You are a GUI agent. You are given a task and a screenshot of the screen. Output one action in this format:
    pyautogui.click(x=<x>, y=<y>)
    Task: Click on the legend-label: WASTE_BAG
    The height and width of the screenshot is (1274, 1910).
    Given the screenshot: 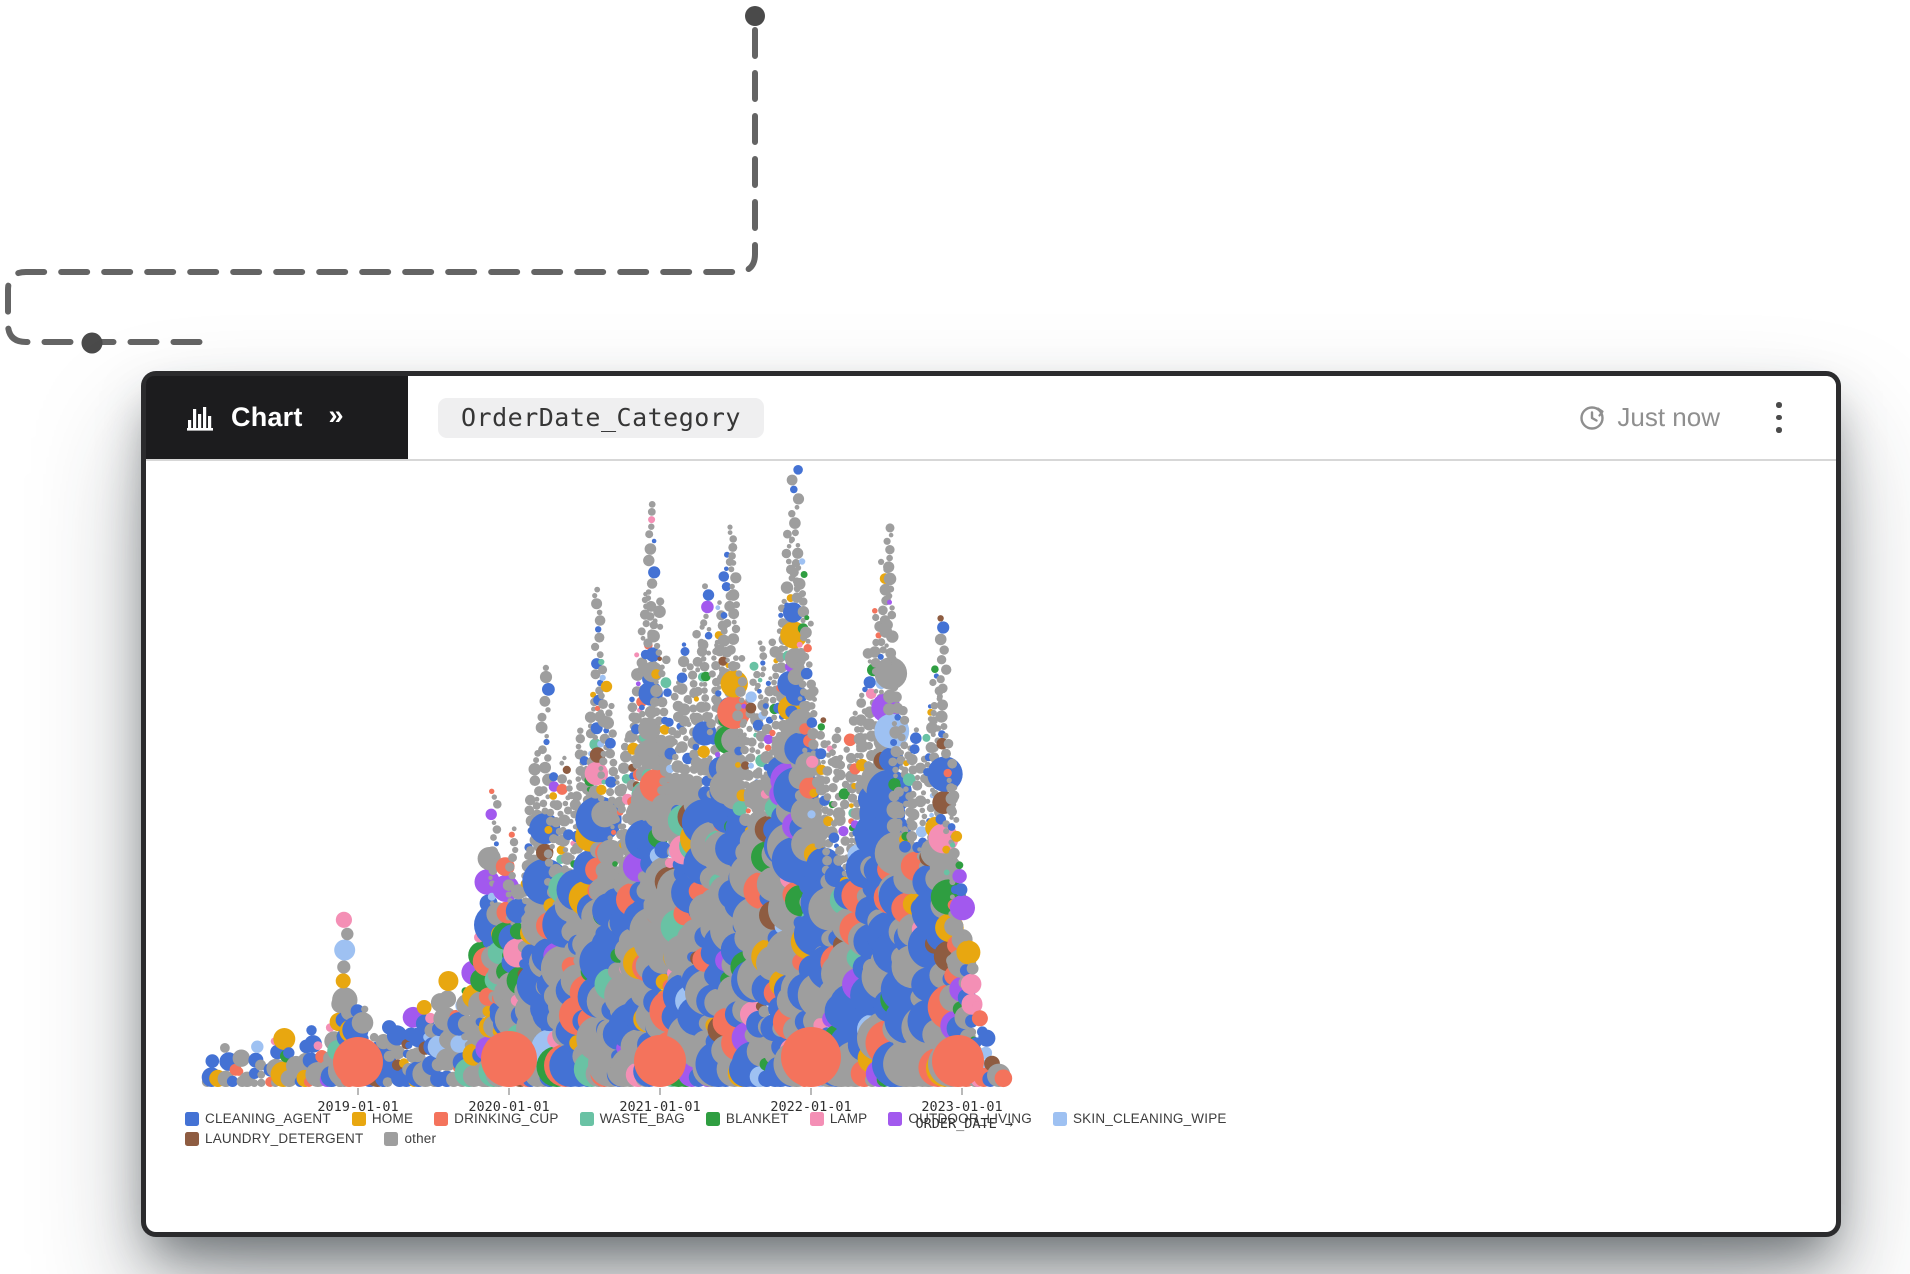 What is the action you would take?
    pyautogui.click(x=642, y=1118)
    